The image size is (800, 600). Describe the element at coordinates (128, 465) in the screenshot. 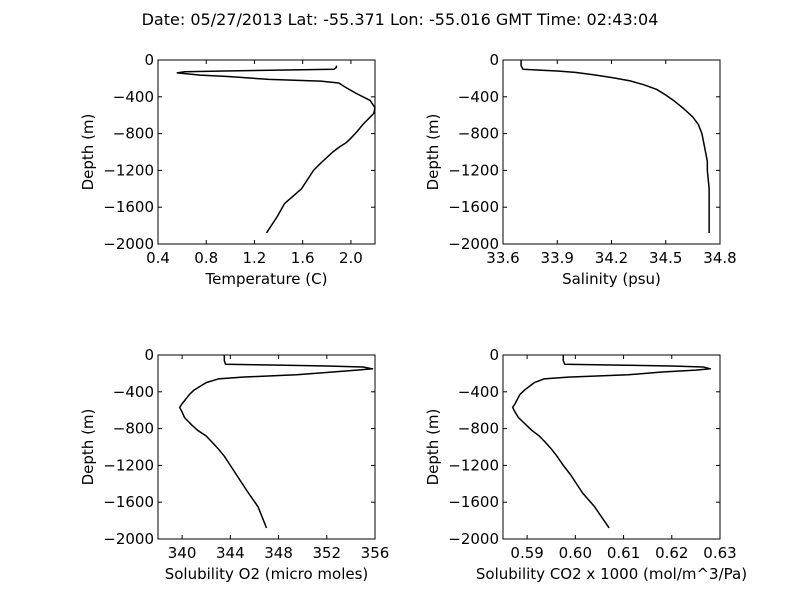

I see `solubility-o2-ytick-label: −1200` at that location.